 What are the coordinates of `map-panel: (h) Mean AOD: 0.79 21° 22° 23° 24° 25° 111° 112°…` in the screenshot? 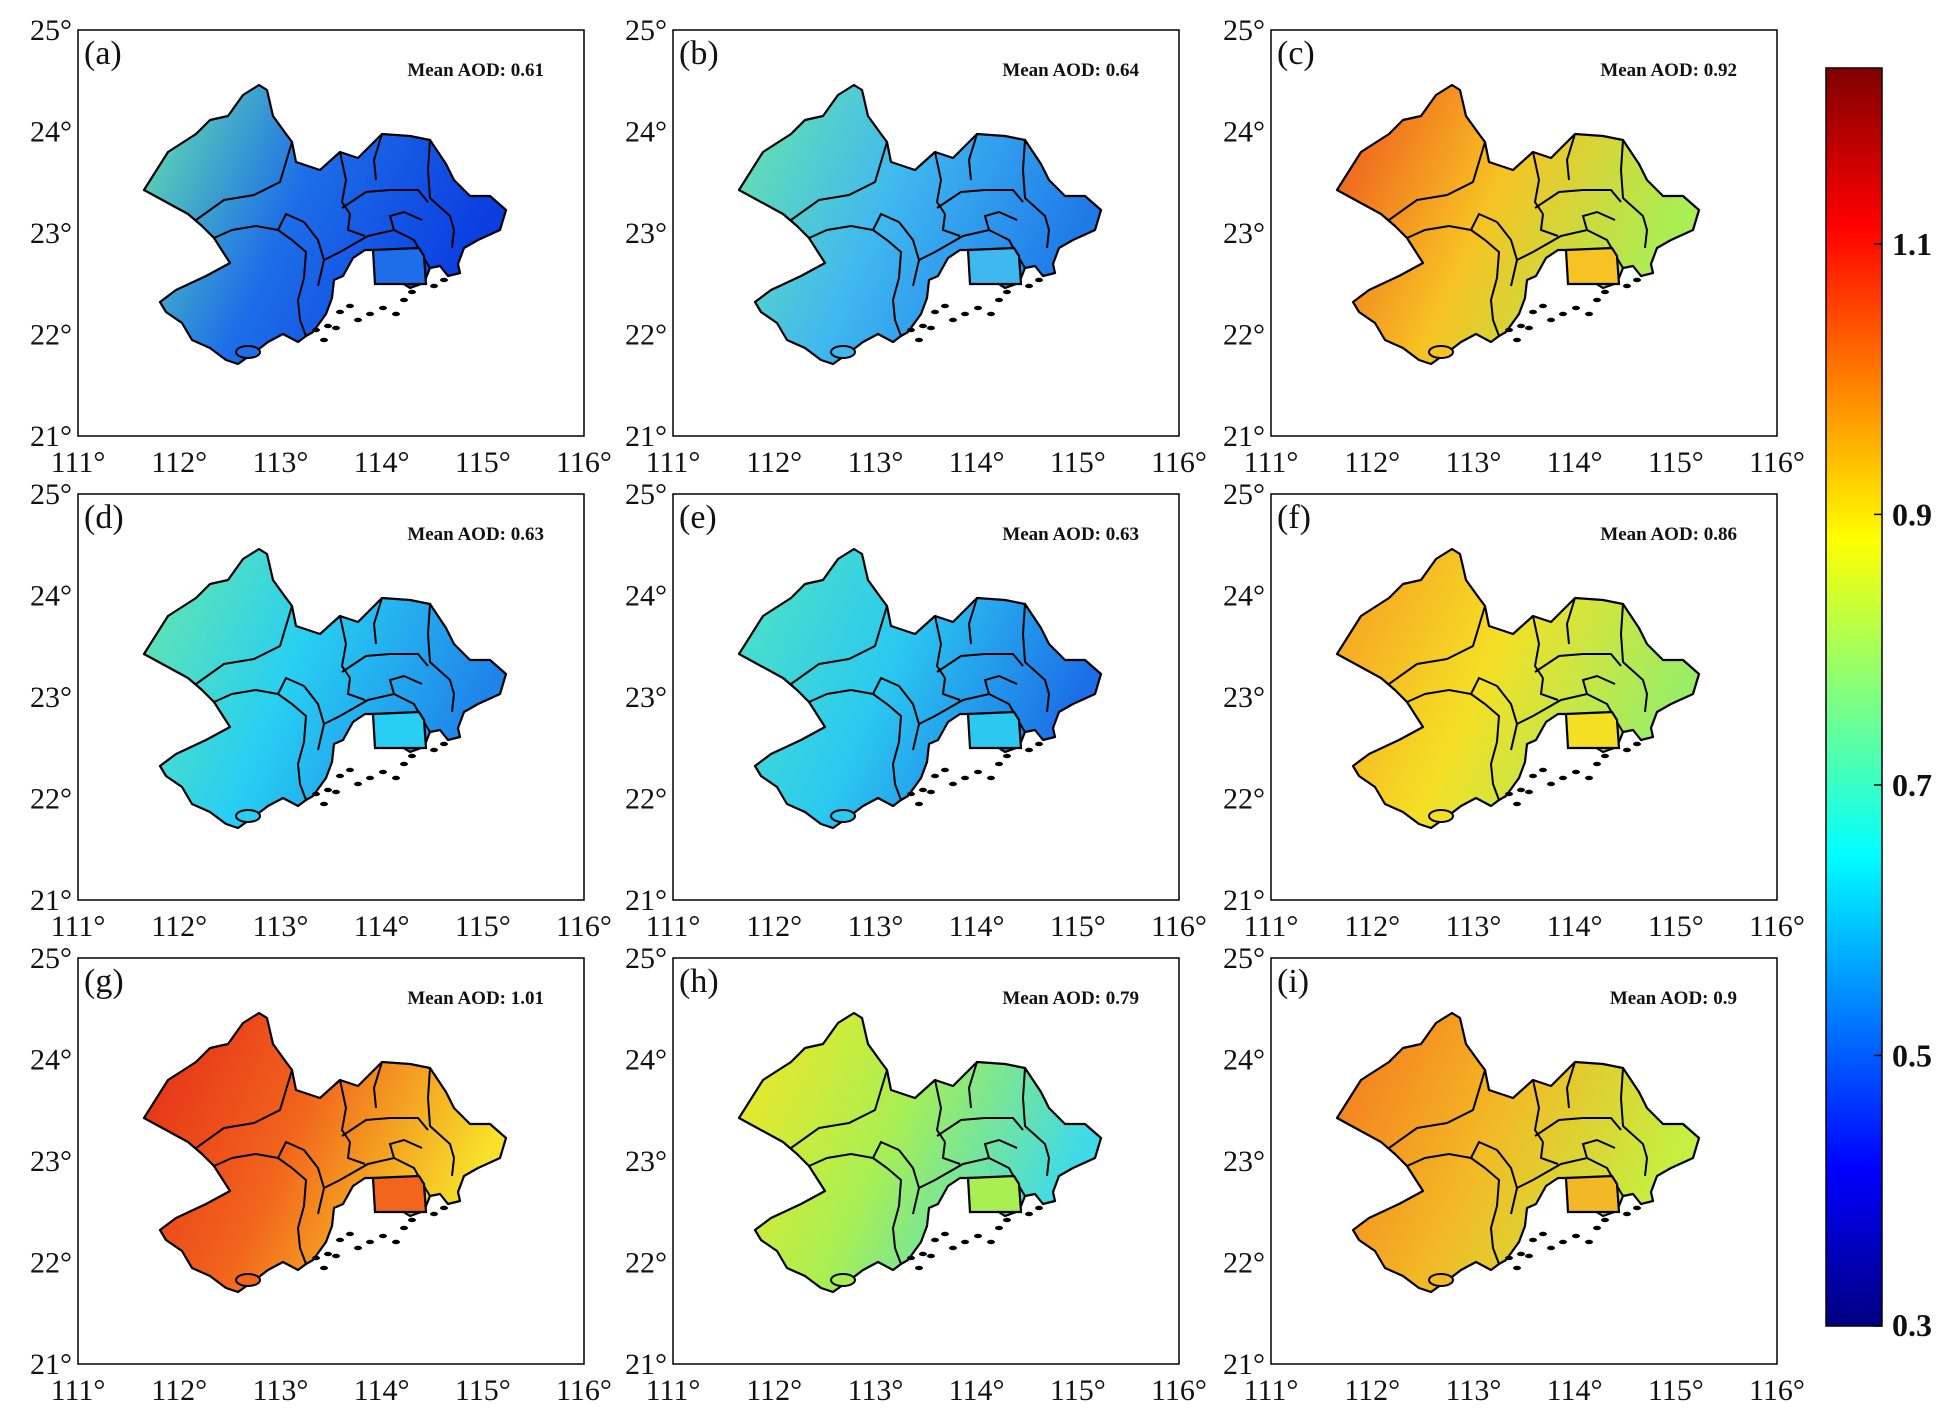 It's located at (916, 1174).